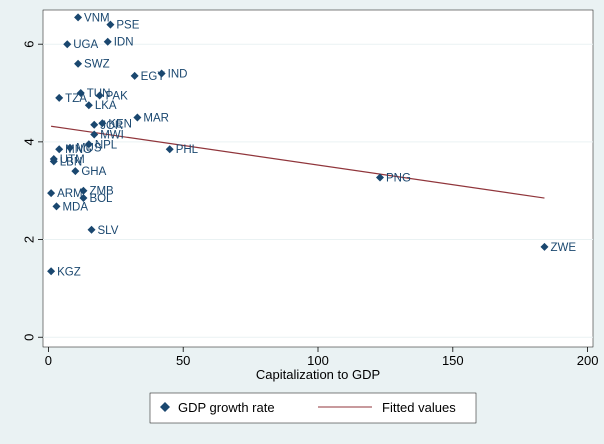 The height and width of the screenshot is (444, 604). What do you see at coordinates (69, 272) in the screenshot?
I see `point-label-kgz: KGZ` at bounding box center [69, 272].